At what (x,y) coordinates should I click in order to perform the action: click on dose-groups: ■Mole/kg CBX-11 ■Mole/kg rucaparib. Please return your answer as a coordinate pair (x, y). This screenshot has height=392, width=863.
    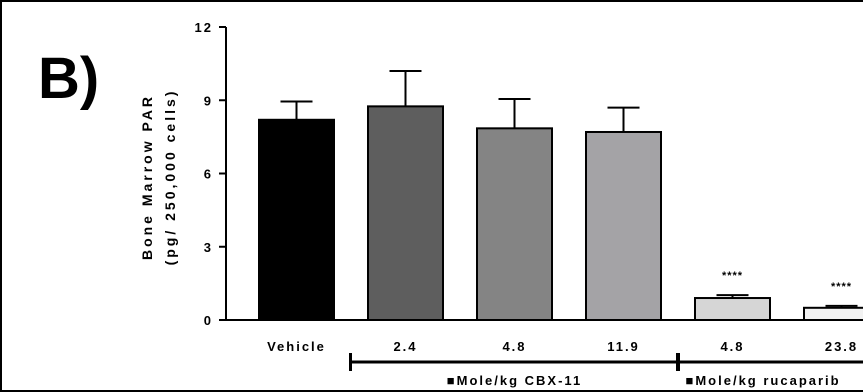
    Looking at the image, I should click on (606, 370).